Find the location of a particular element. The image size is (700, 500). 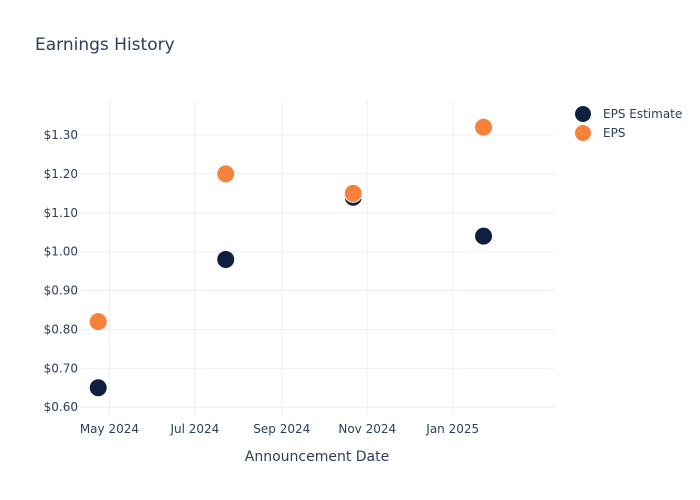

x-tick-label: Sep 2024 is located at coordinates (281, 429).